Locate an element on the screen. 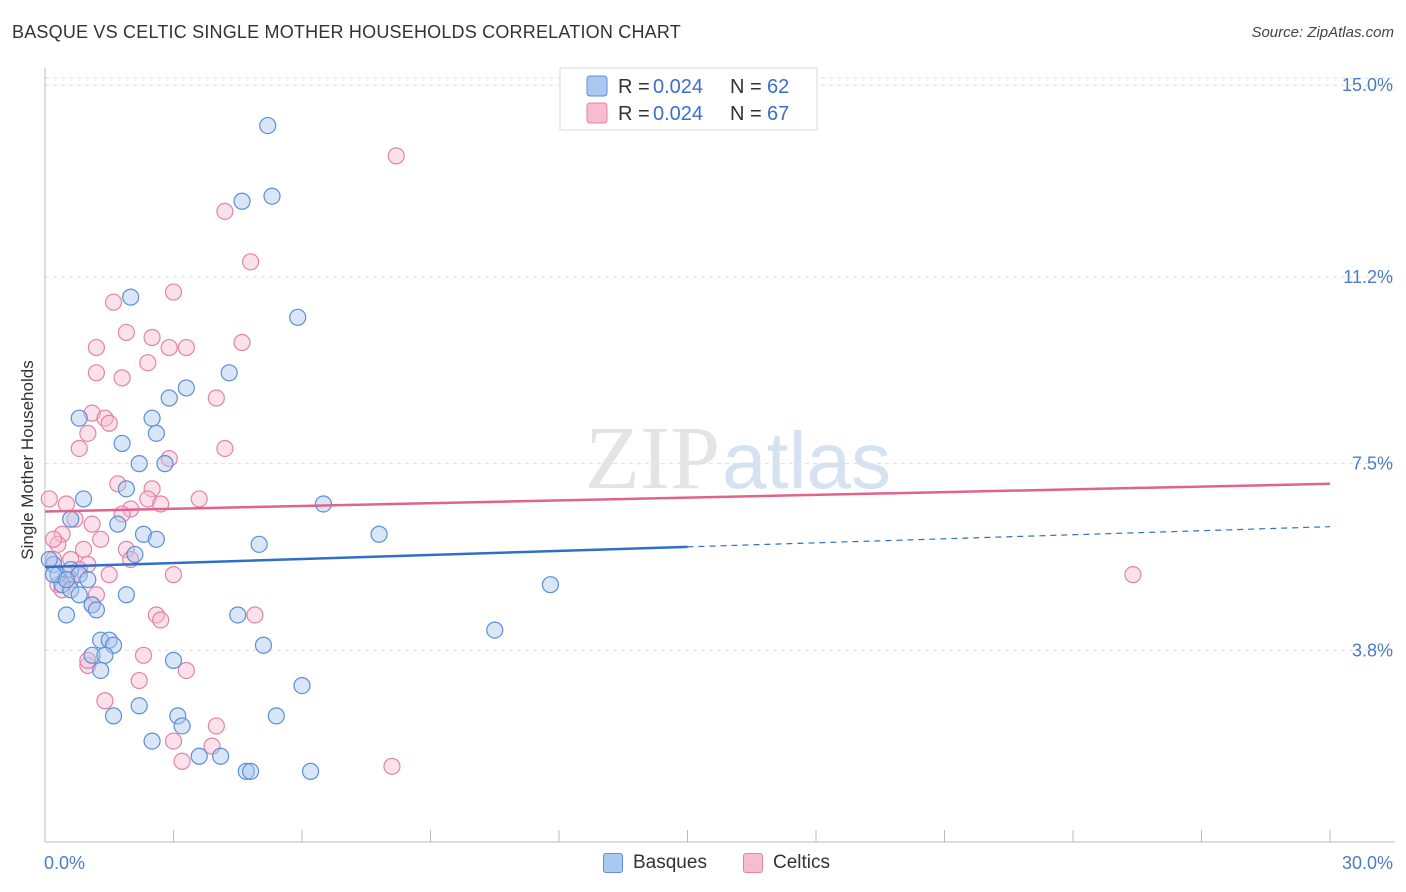 The height and width of the screenshot is (892, 1406). basques-swatch is located at coordinates (613, 863).